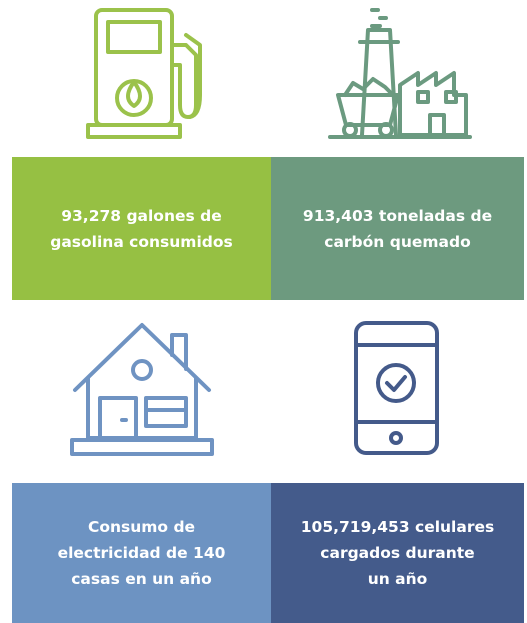  What do you see at coordinates (397, 527) in the screenshot?
I see `card-text-line: 105,719,453 celulares` at bounding box center [397, 527].